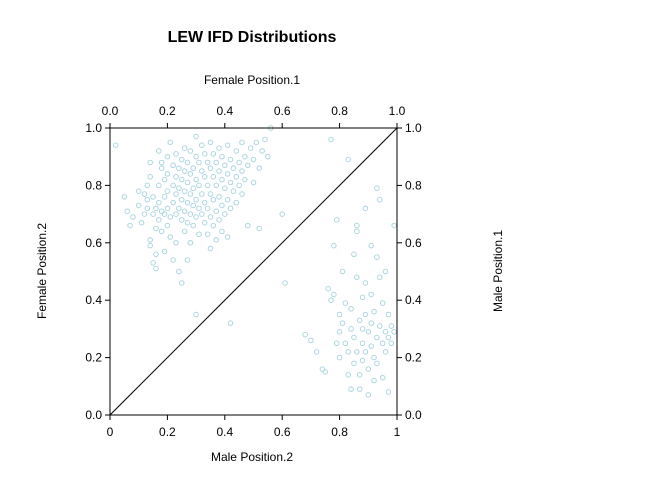 The height and width of the screenshot is (500, 650). What do you see at coordinates (42, 271) in the screenshot?
I see `left-axis-label: Female Position.2` at bounding box center [42, 271].